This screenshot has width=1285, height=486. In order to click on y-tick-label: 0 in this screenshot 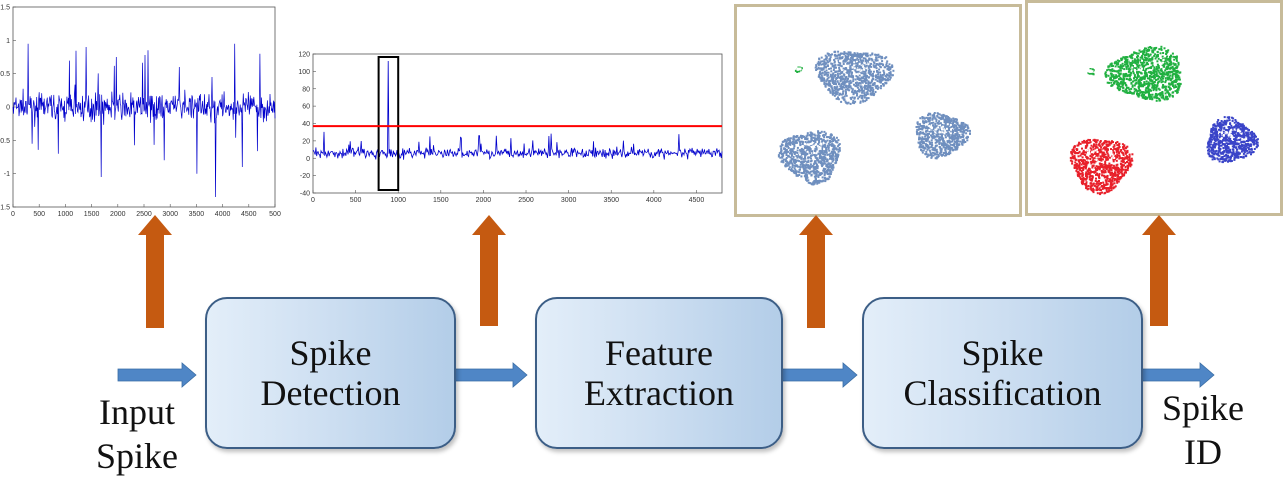, I will do `click(8, 108)`.